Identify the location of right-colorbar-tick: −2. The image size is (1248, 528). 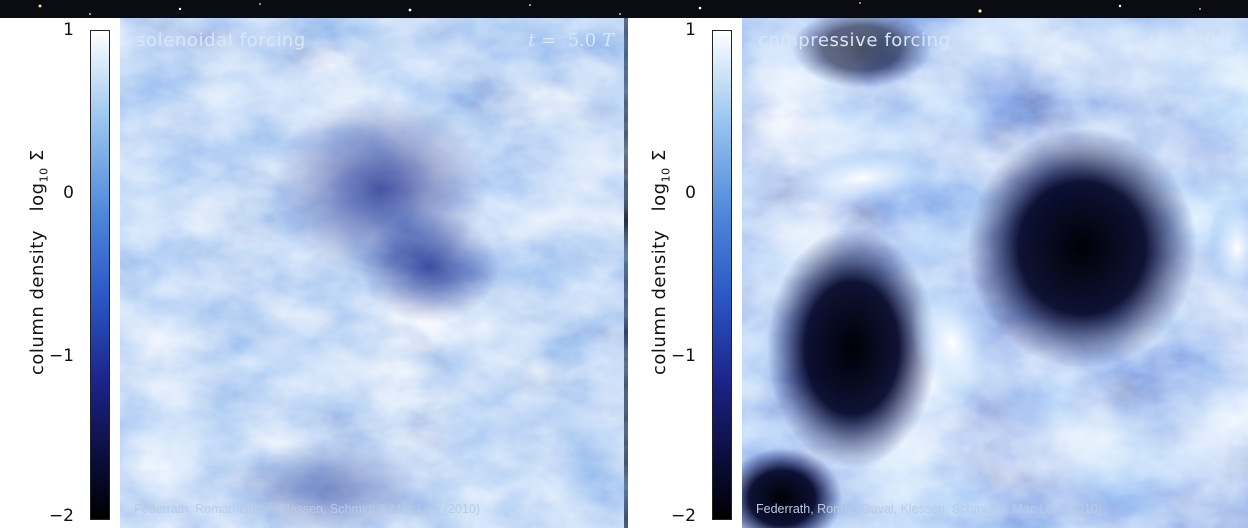
(683, 516).